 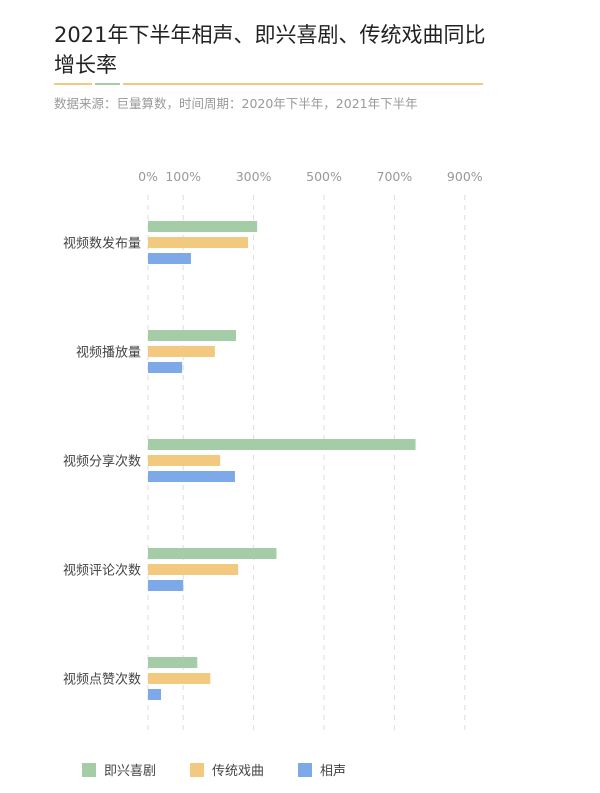 I want to click on chart-title: 2021年下半年相声、即兴喜剧、传统戏曲同比增长率, so click(x=270, y=50).